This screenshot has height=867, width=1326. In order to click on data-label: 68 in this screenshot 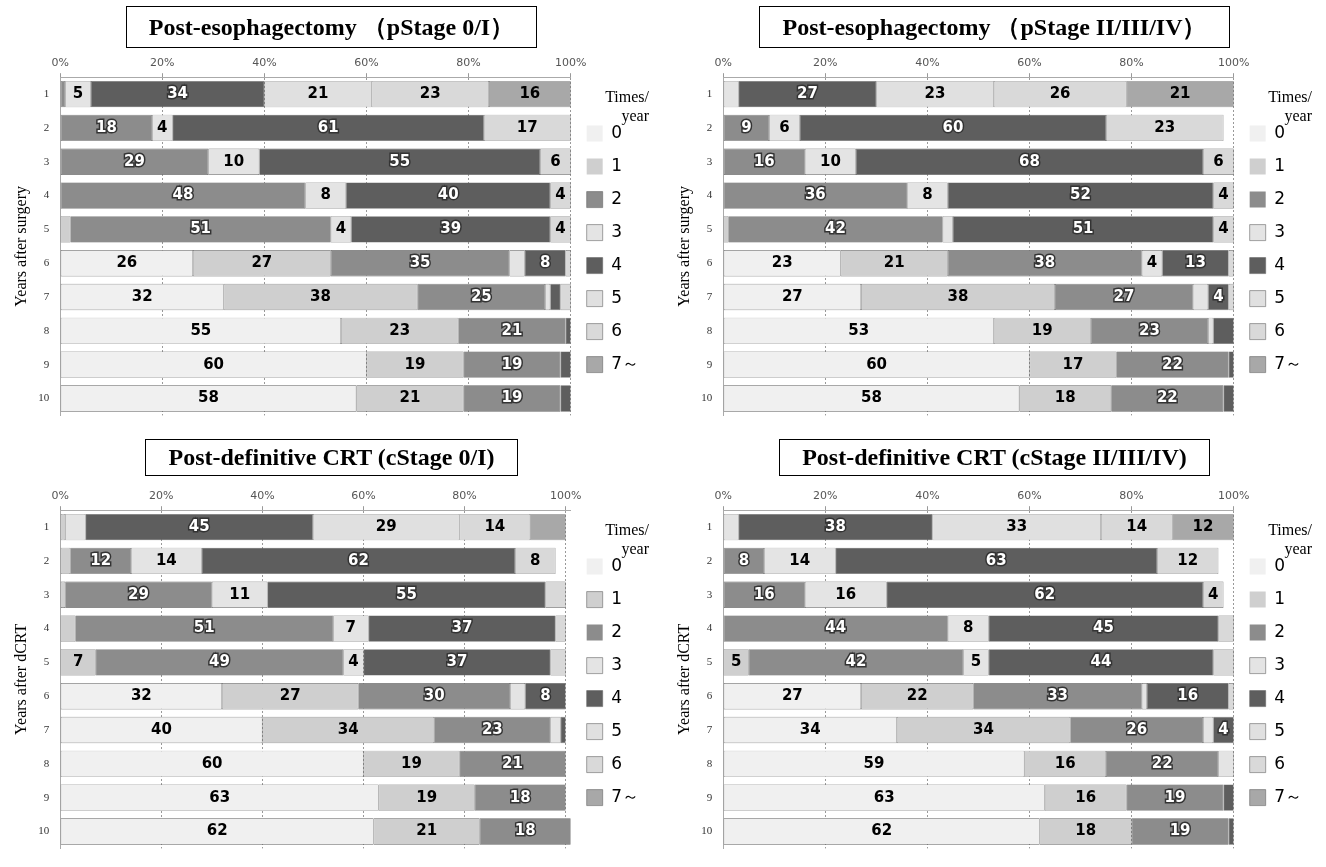, I will do `click(1029, 160)`.